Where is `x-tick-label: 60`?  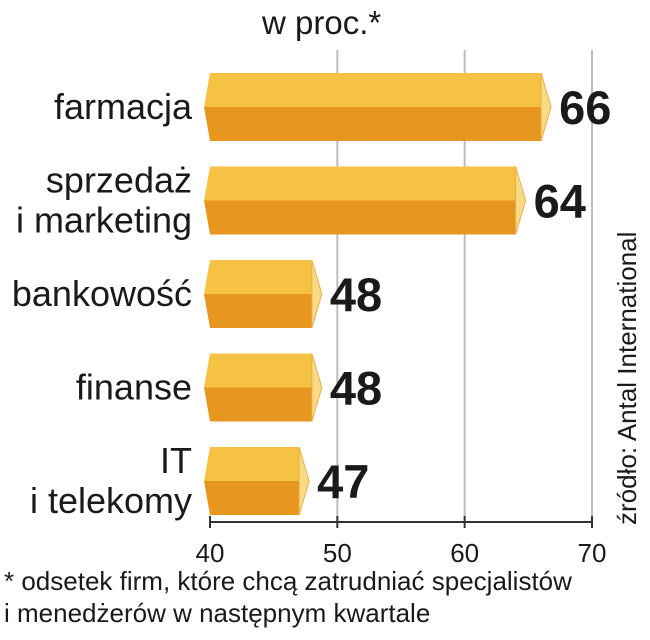 x-tick-label: 60 is located at coordinates (464, 553).